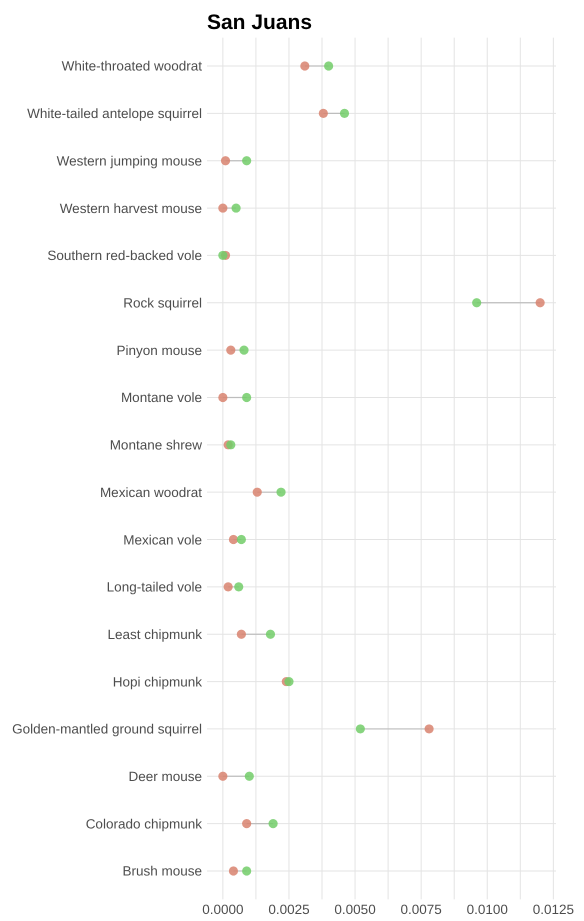  What do you see at coordinates (161, 398) in the screenshot?
I see `y-tick-label: Montane vole` at bounding box center [161, 398].